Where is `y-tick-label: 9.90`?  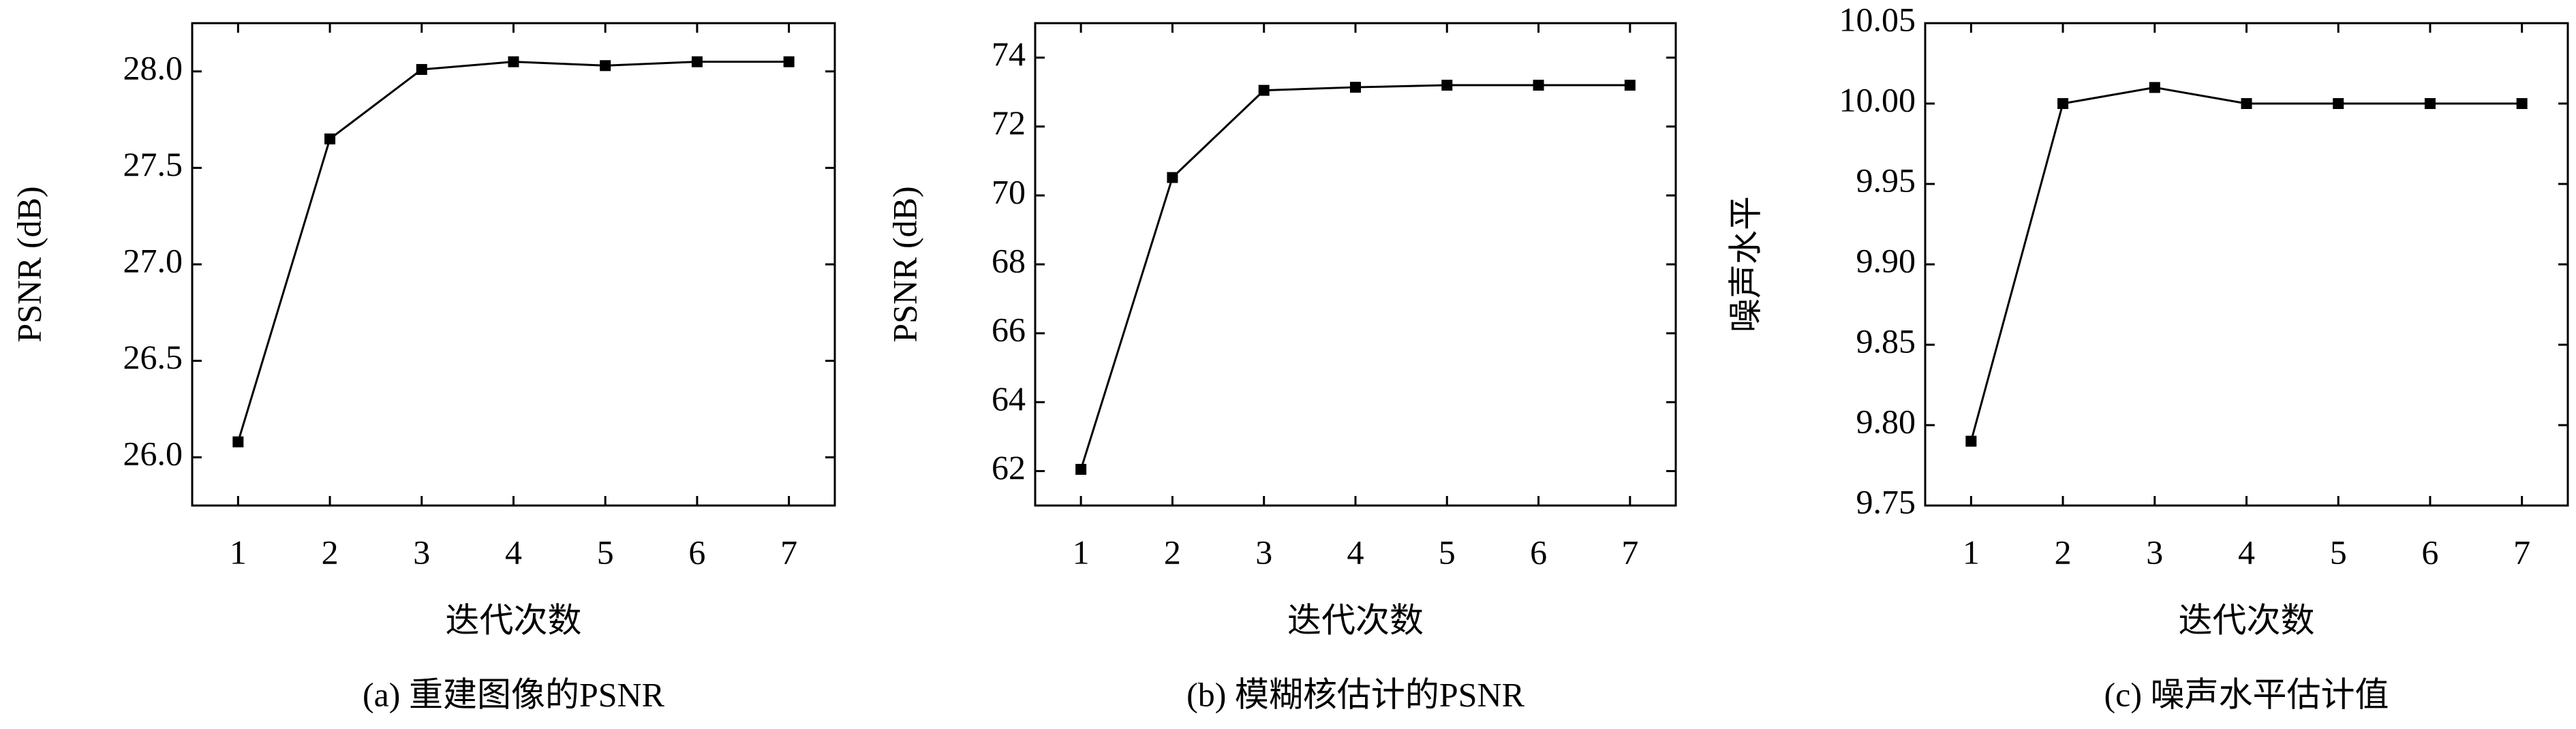 y-tick-label: 9.90 is located at coordinates (1886, 260).